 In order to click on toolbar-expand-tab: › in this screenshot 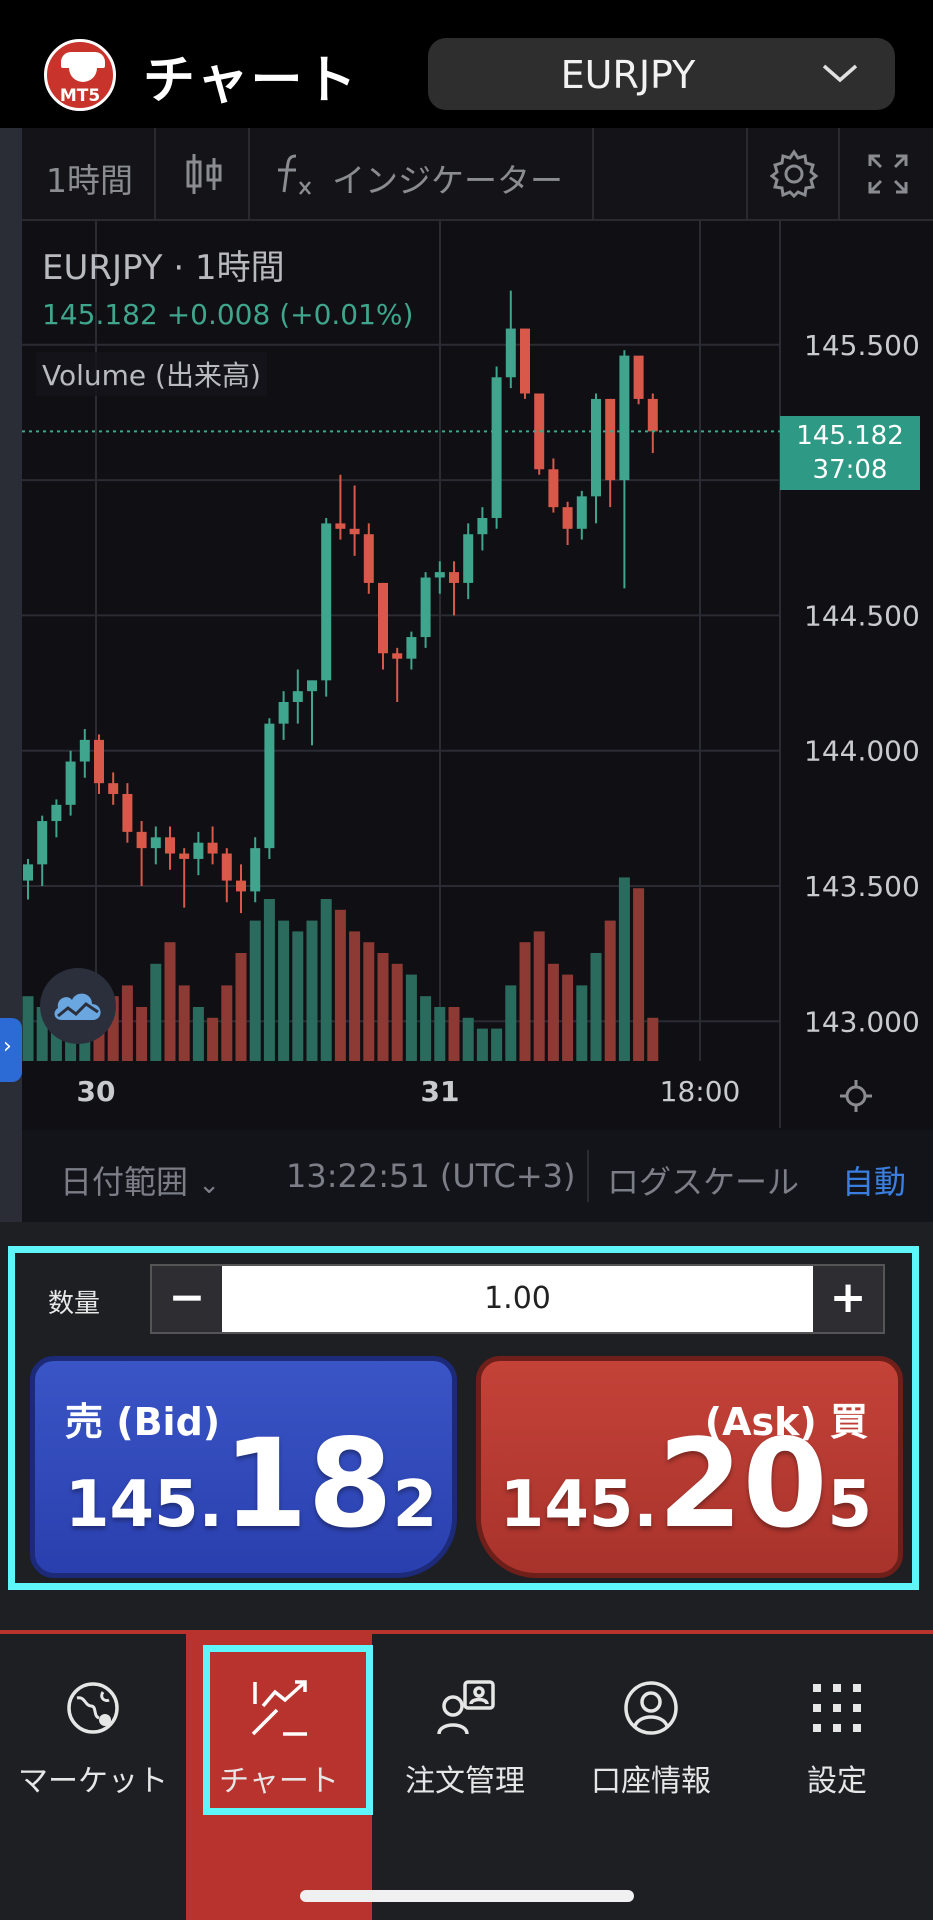, I will do `click(11, 1050)`.